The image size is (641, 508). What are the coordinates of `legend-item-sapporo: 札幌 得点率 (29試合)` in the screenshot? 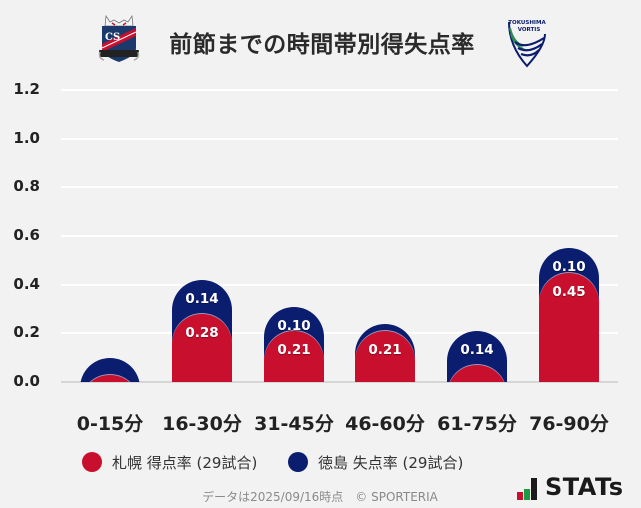 It's located at (169, 462).